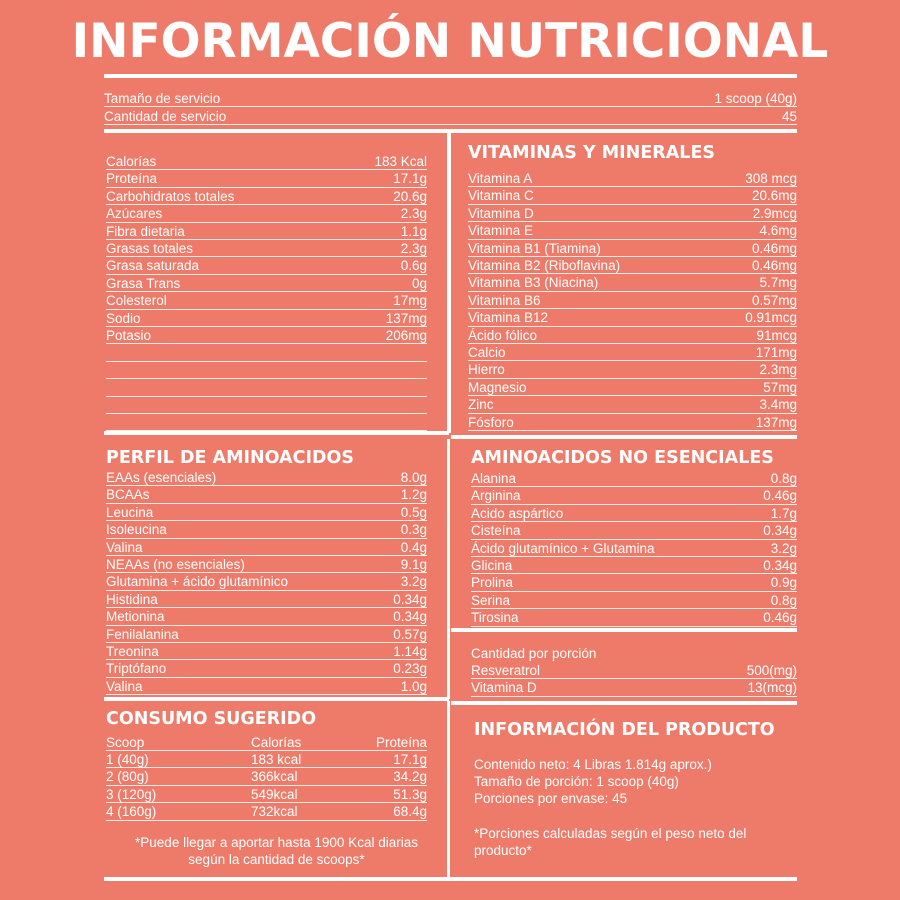  I want to click on vitamins-value: 0.57mg, so click(774, 300).